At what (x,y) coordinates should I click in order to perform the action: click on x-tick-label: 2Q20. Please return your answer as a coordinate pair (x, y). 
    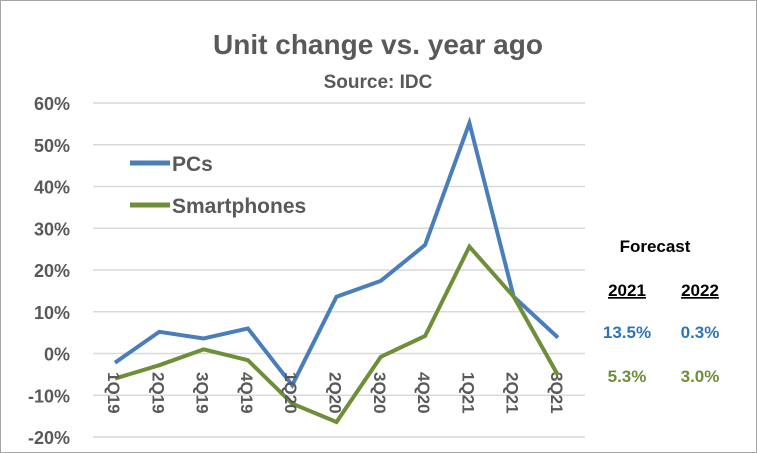
    Looking at the image, I should click on (335, 393).